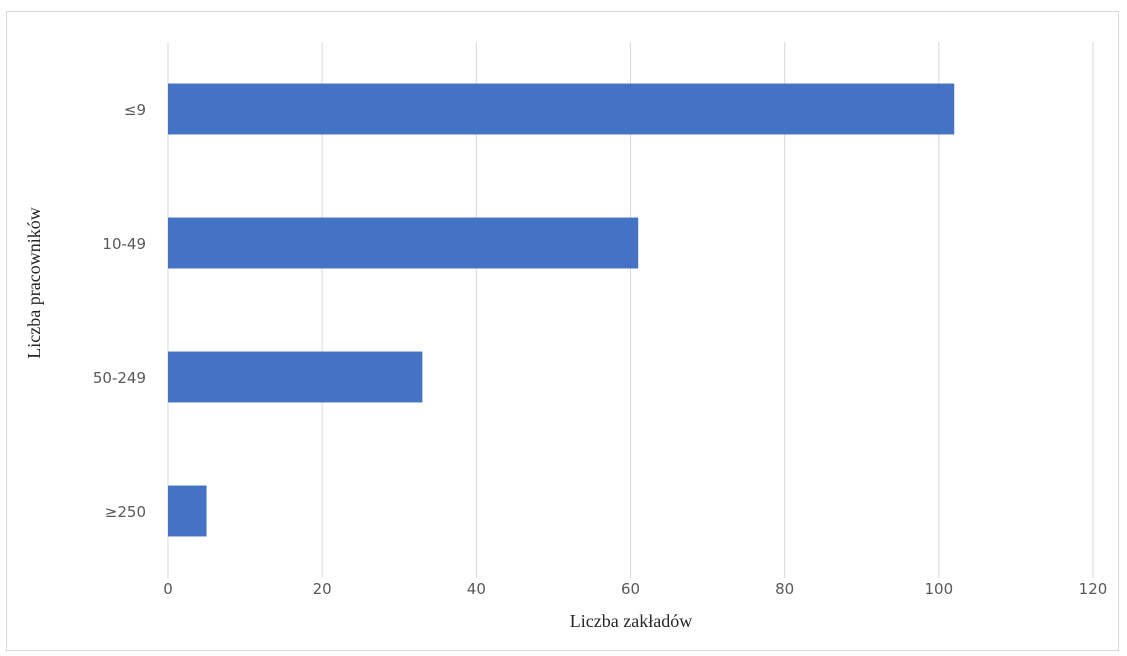 This screenshot has height=656, width=1127. I want to click on y-tick-labels: ≤9 10-49 50-249 ≥250, so click(119, 311).